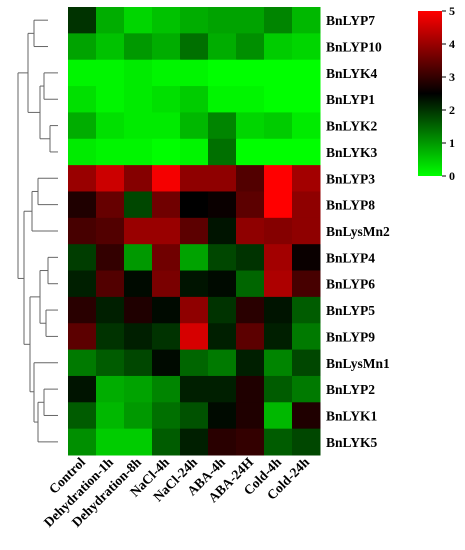 This screenshot has height=550, width=465. What do you see at coordinates (352, 442) in the screenshot?
I see `row-label: BnLYK5` at bounding box center [352, 442].